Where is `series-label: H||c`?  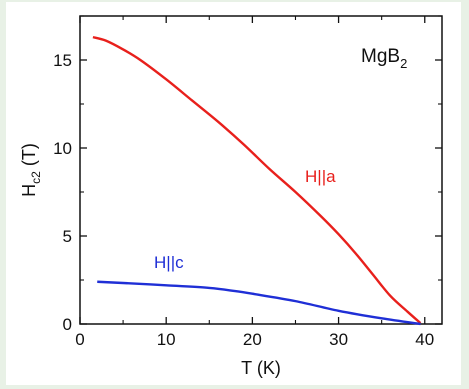 series-label: H||c is located at coordinates (169, 262).